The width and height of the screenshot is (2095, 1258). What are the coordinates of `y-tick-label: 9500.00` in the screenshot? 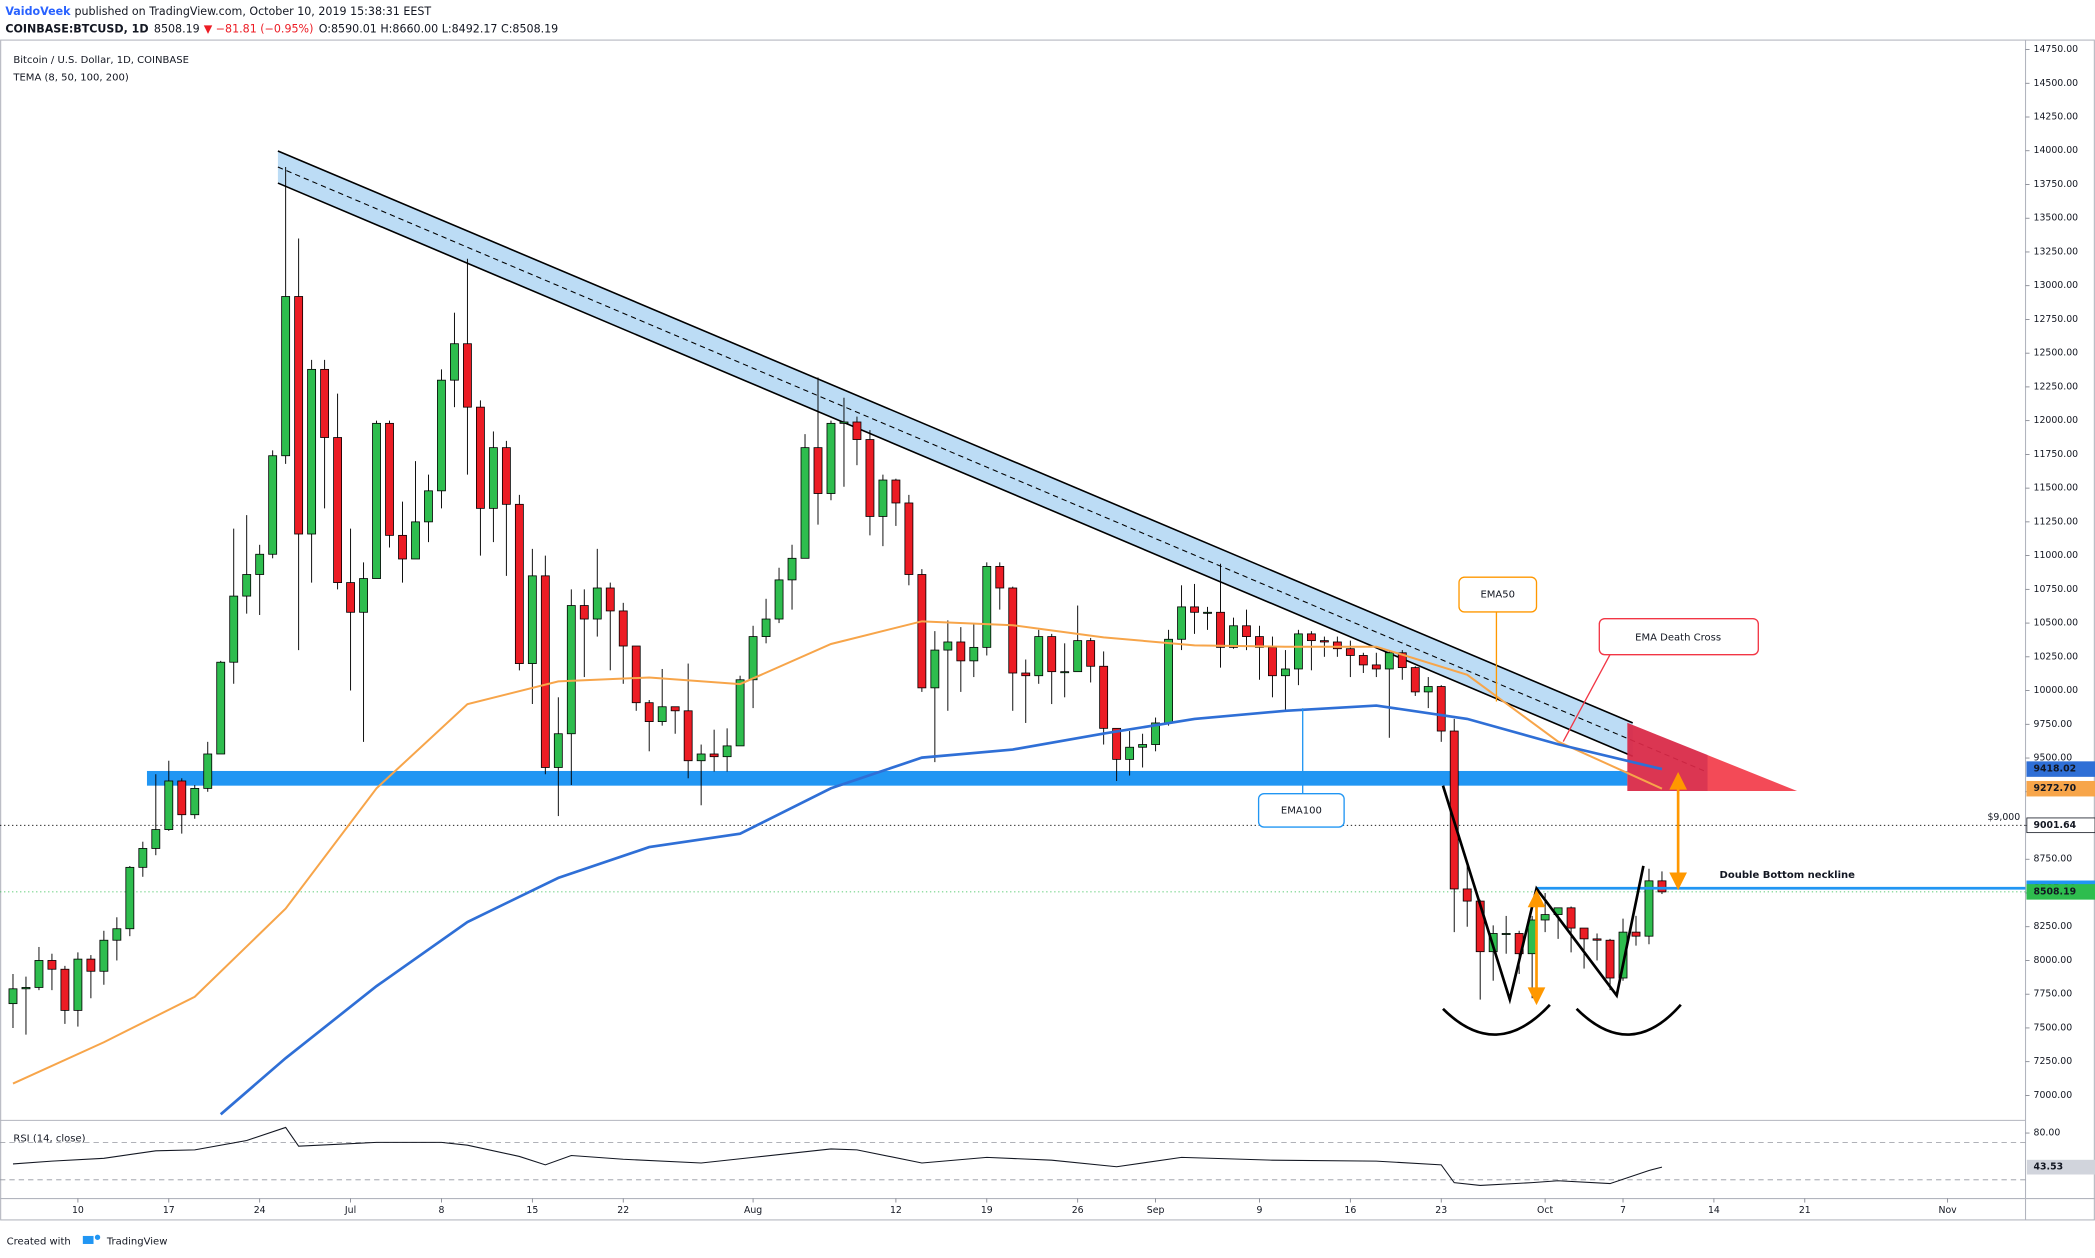 It's located at (2053, 758).